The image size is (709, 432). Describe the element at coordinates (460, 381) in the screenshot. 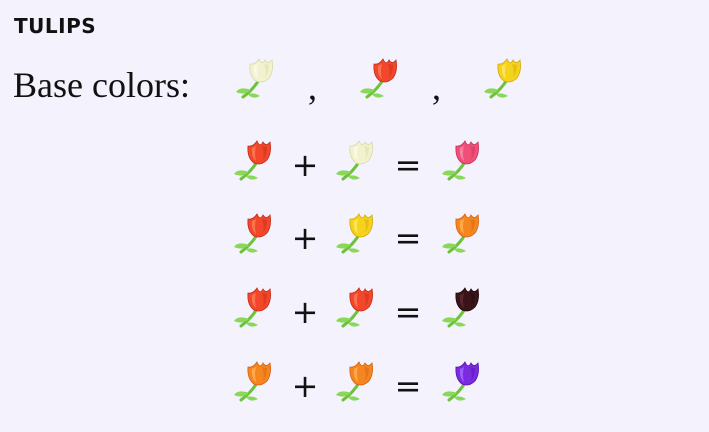

I see `tulip-purple-icon` at that location.